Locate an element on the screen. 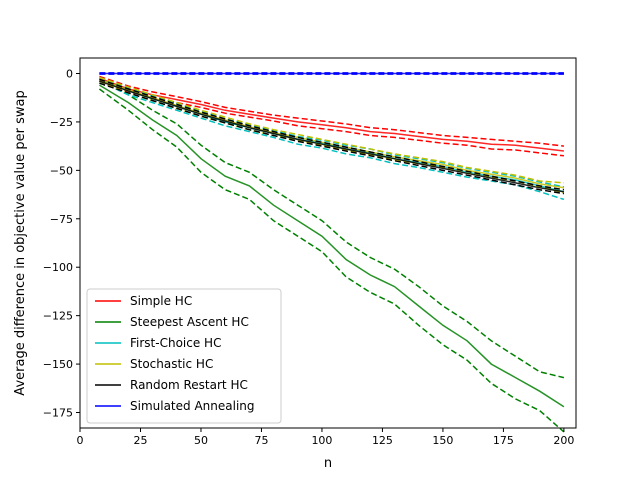 The width and height of the screenshot is (640, 484). x-tick-label: 25 is located at coordinates (140, 440).